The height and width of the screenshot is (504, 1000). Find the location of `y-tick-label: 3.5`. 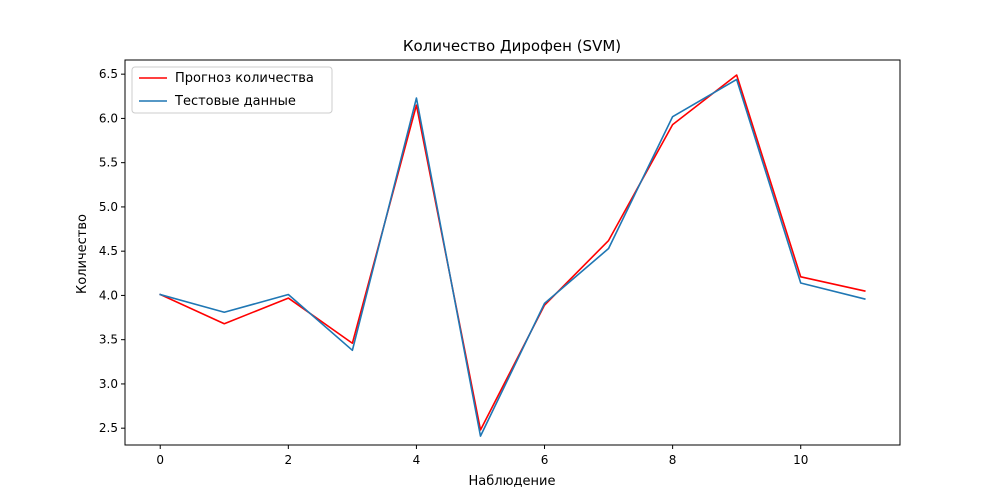

y-tick-label: 3.5 is located at coordinates (108, 340).